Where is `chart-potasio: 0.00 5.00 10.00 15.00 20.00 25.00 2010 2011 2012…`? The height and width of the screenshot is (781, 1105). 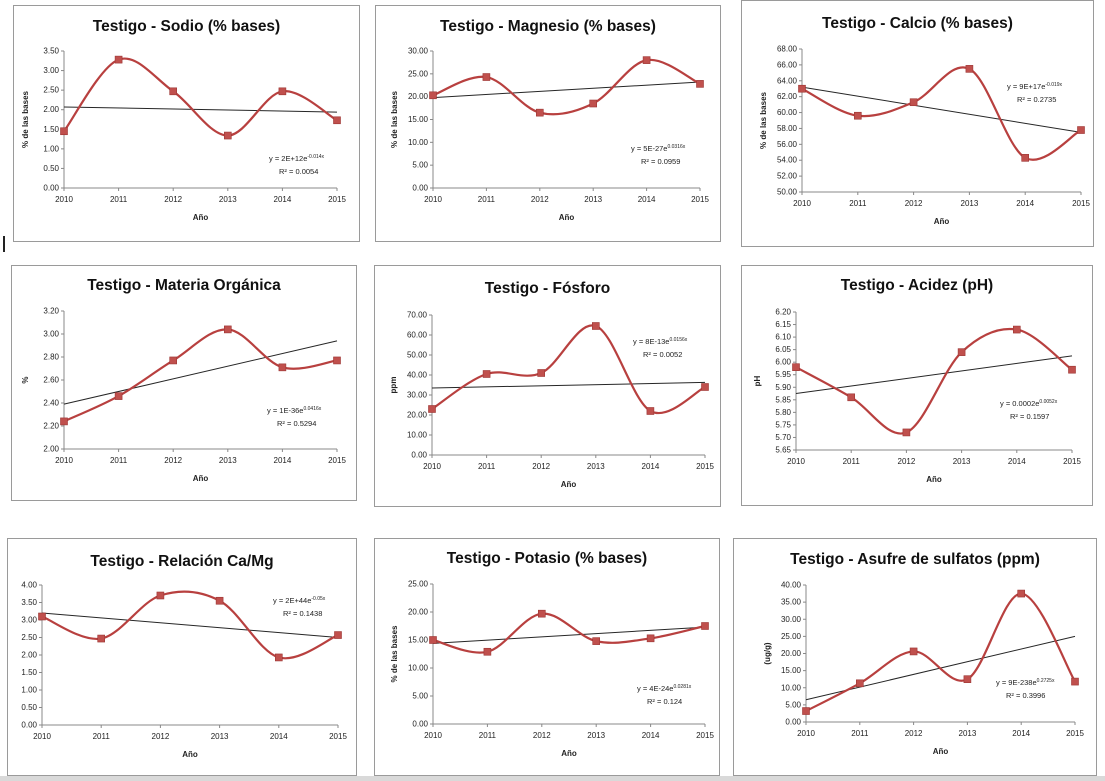 chart-potasio: 0.00 5.00 10.00 15.00 20.00 25.00 2010 2011 2012… is located at coordinates (552, 669).